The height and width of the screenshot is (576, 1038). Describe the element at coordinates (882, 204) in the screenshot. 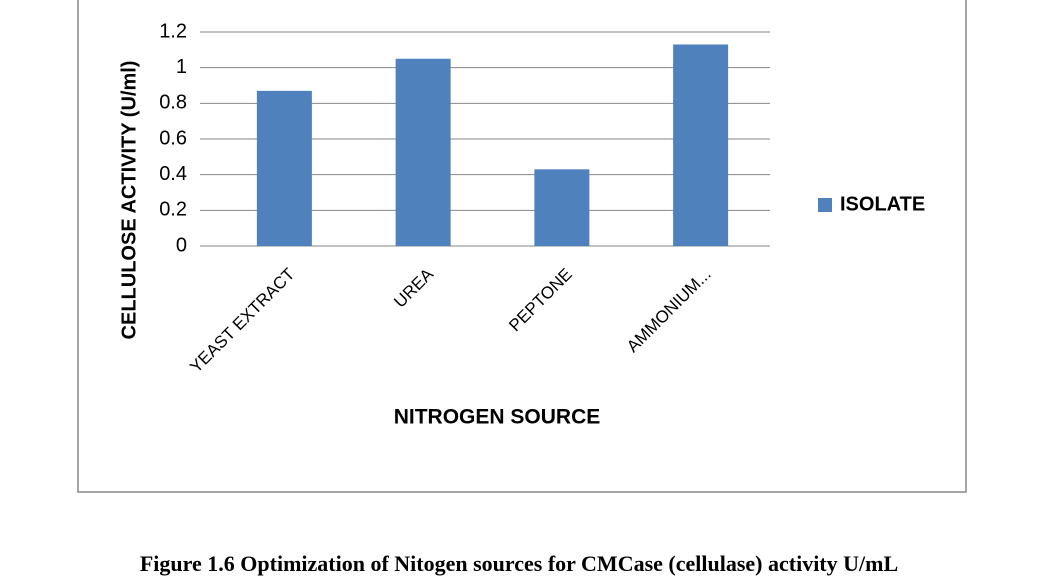

I see `legend-label: ISOLATE` at that location.